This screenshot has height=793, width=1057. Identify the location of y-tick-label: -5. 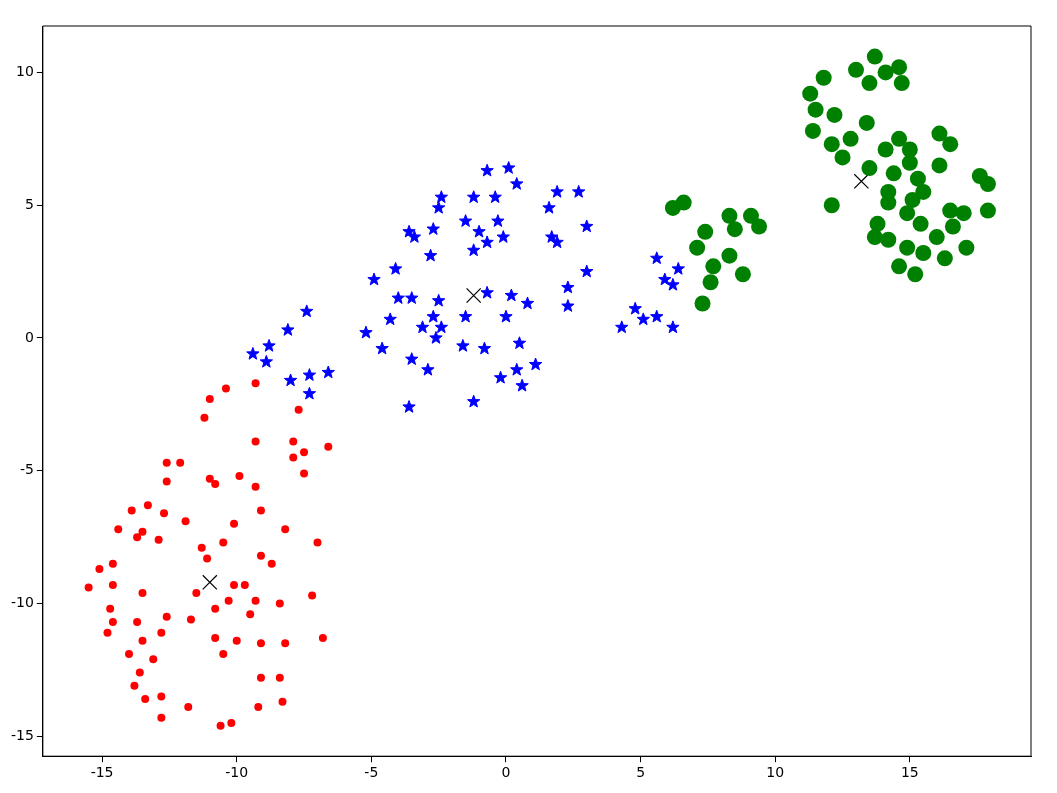
(26, 469).